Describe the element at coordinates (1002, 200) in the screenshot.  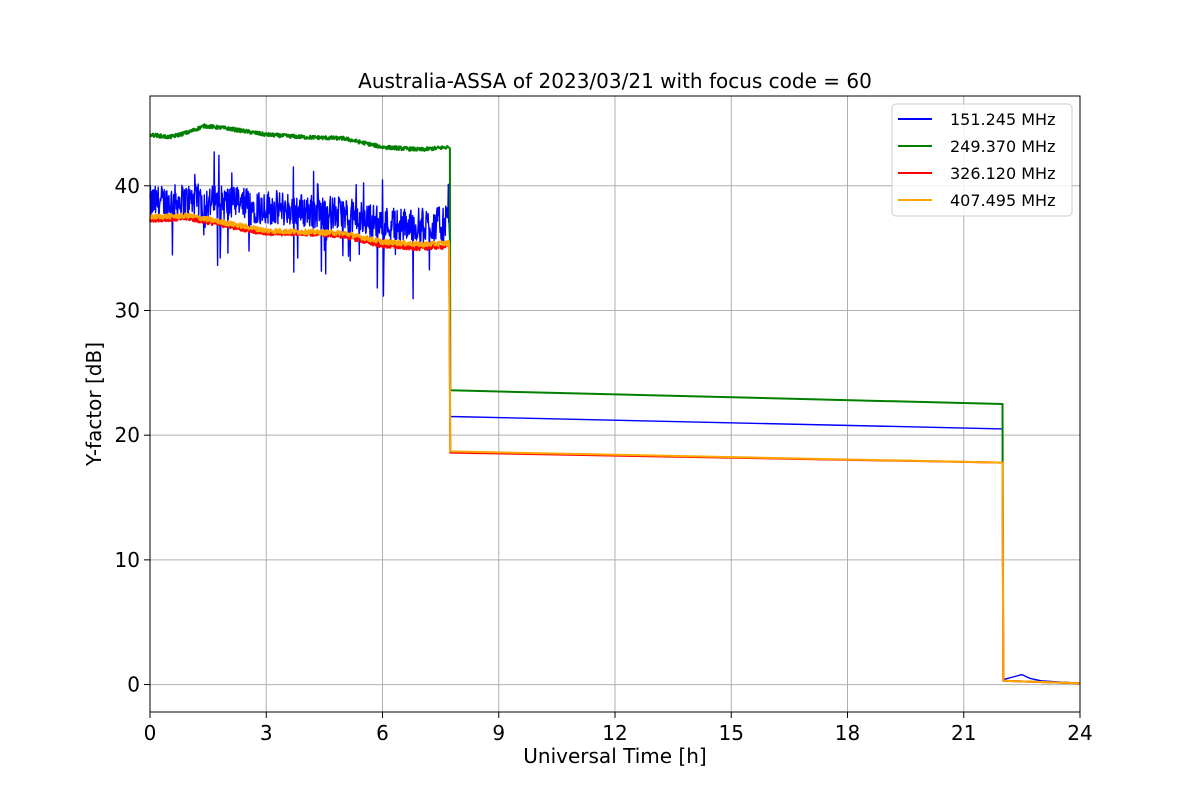
I see `legend-label-3: 407.495 MHz` at that location.